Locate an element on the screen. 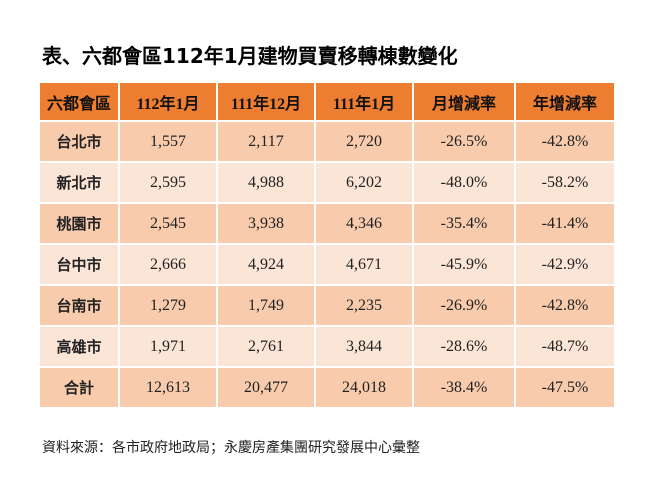 The image size is (656, 492). table-row: 台中市 2,666 4,924 4,671 -45.9% -42.9% is located at coordinates (327, 264).